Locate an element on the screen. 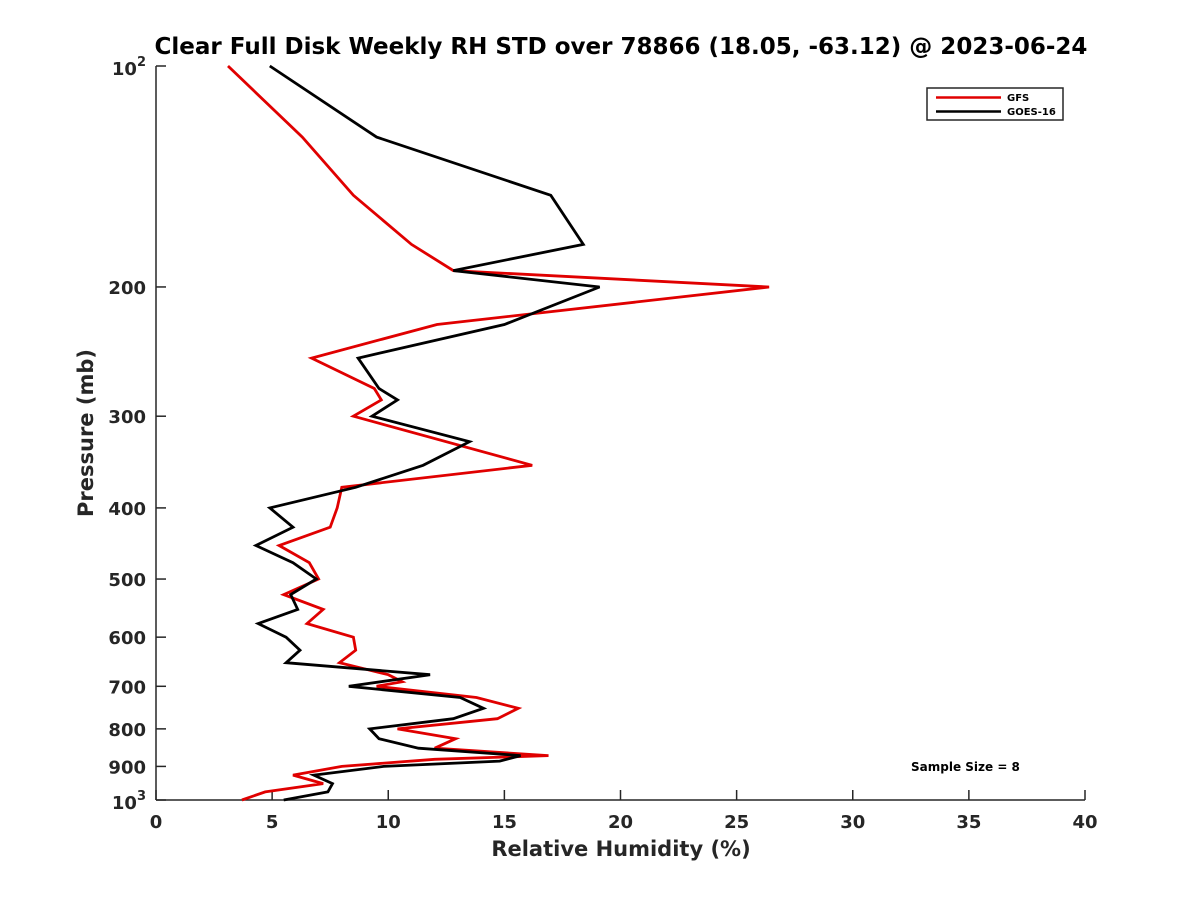 The image size is (1200, 900). y-tick-label-power: 10² is located at coordinates (129, 67).